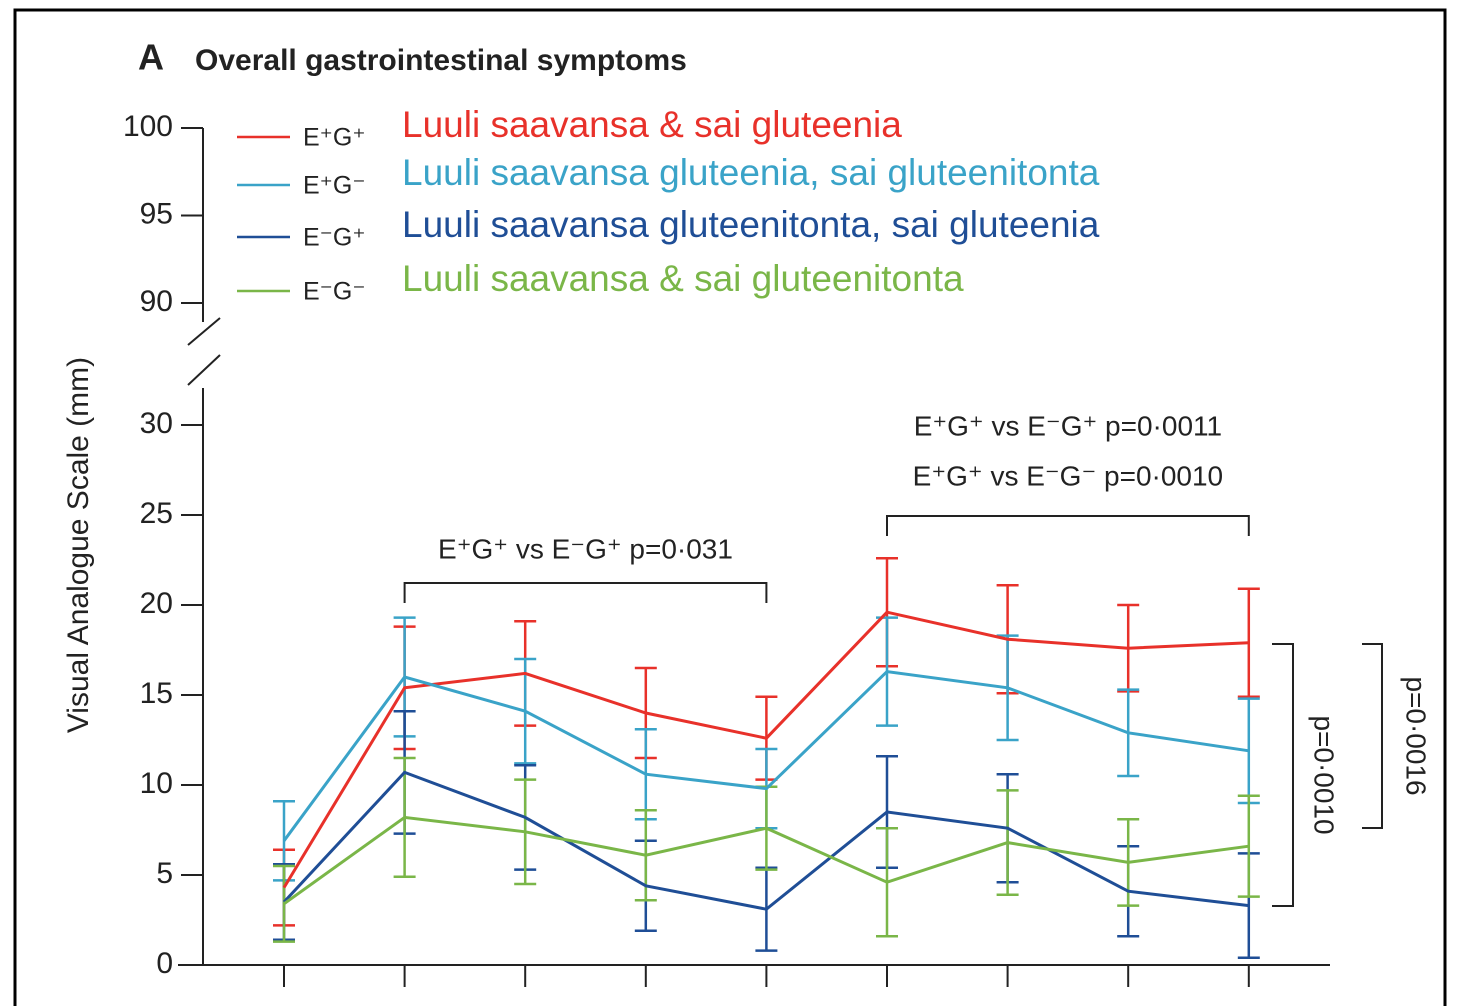  I want to click on legend-description: Luuli saavansa & sai gluteenitonta, so click(683, 278).